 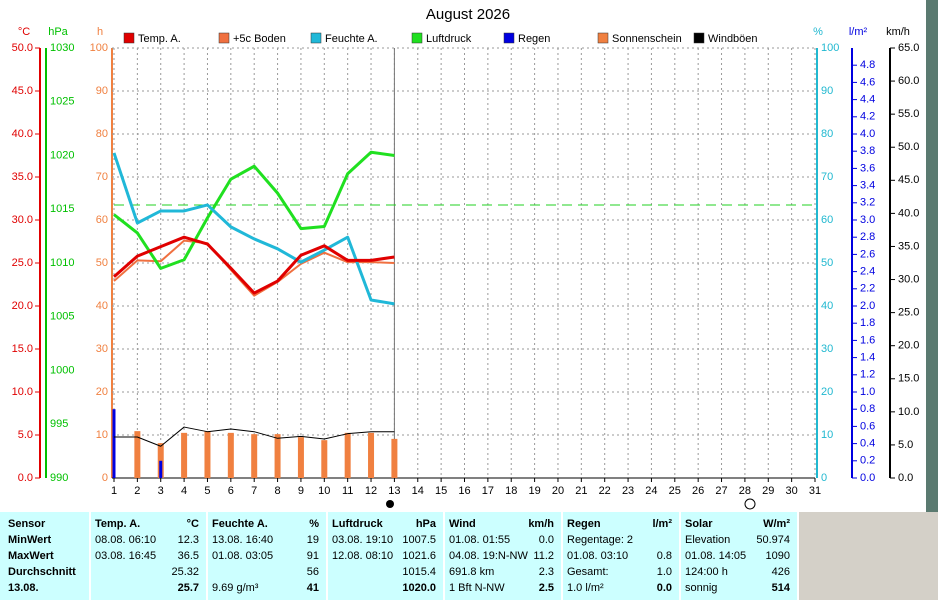 What do you see at coordinates (867, 203) in the screenshot?
I see `y-tick-label: 3.2` at bounding box center [867, 203].